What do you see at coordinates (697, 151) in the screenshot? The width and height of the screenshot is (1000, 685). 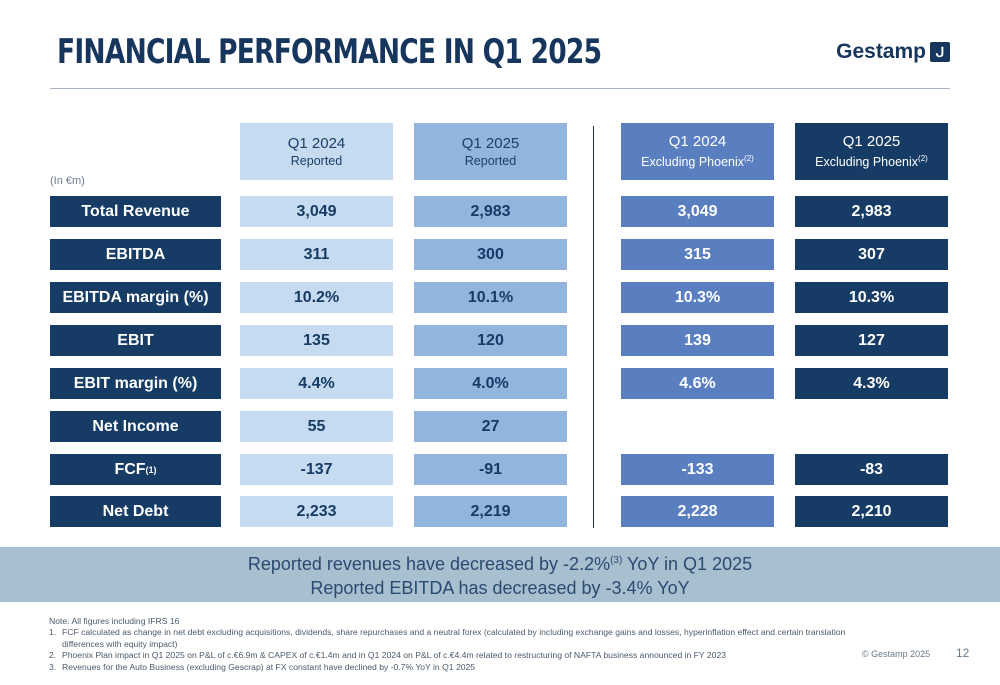 I see `column-header-q1-2024-excl-phoenix: Q1 2024 Excluding Phoenix(2)` at bounding box center [697, 151].